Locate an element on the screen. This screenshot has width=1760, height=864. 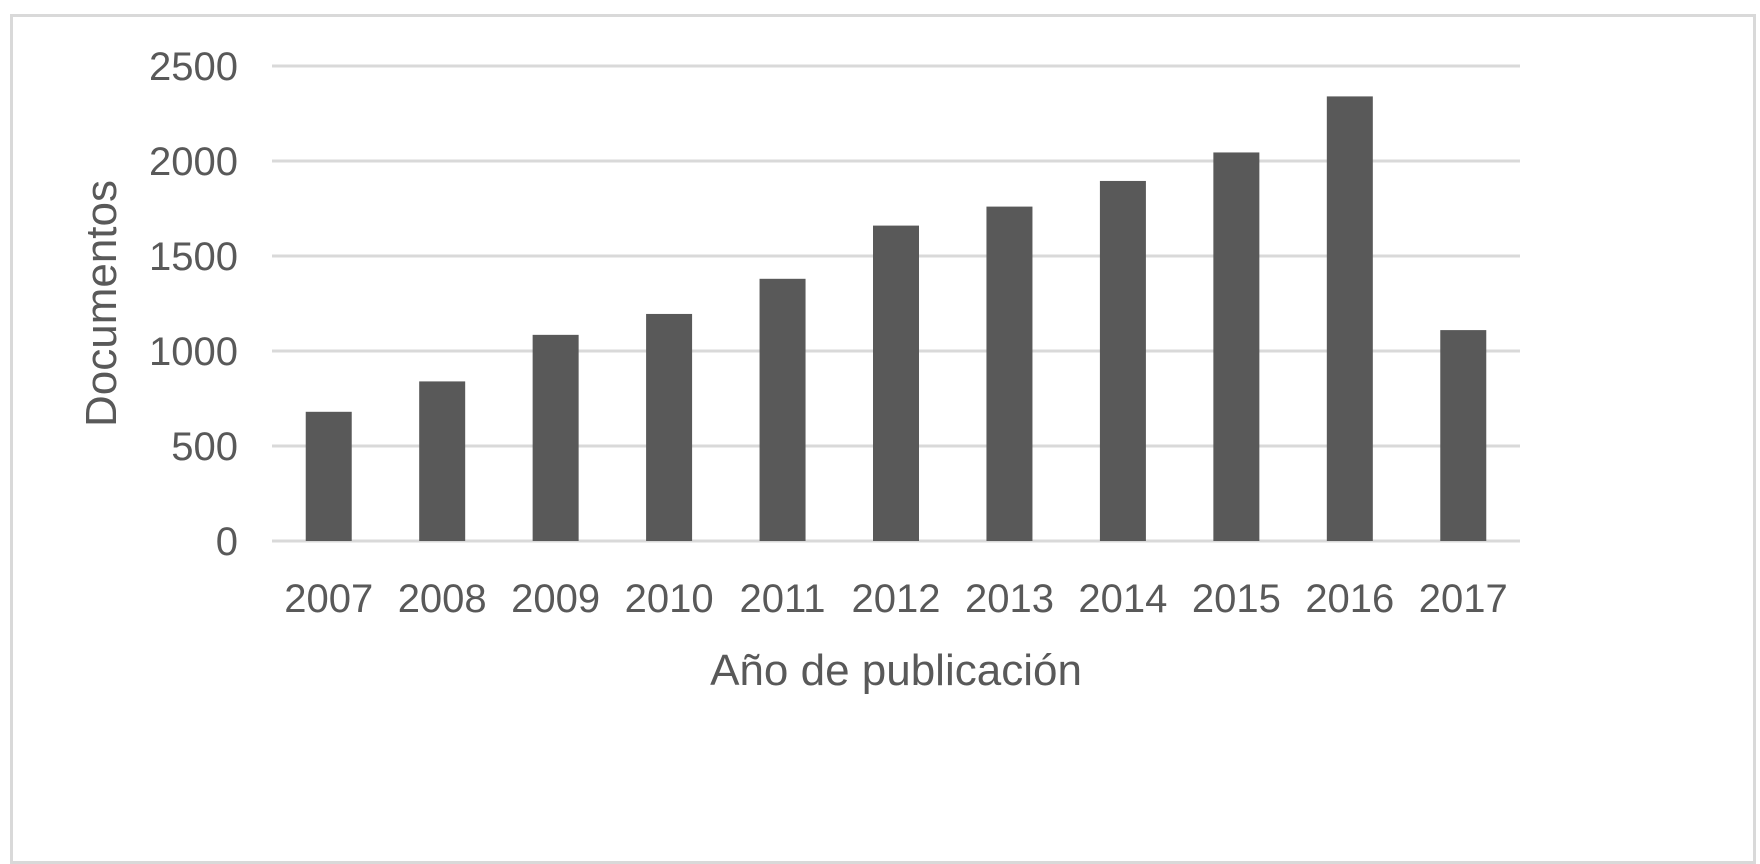
bar-2011 is located at coordinates (782, 409).